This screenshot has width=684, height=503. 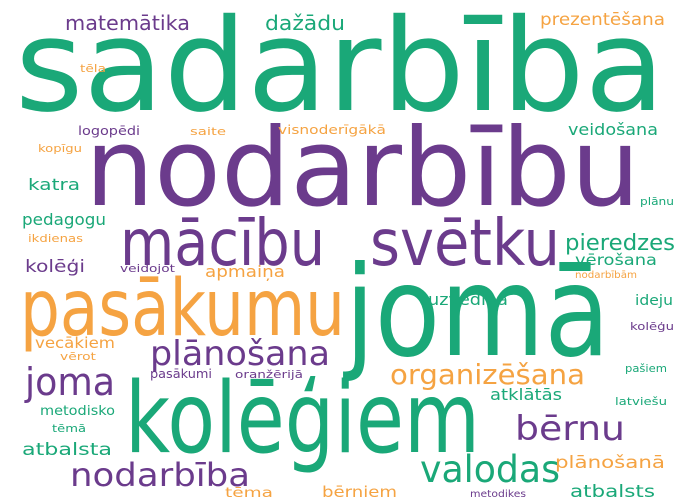 What do you see at coordinates (302, 419) in the screenshot?
I see `word: kolēģiem` at bounding box center [302, 419].